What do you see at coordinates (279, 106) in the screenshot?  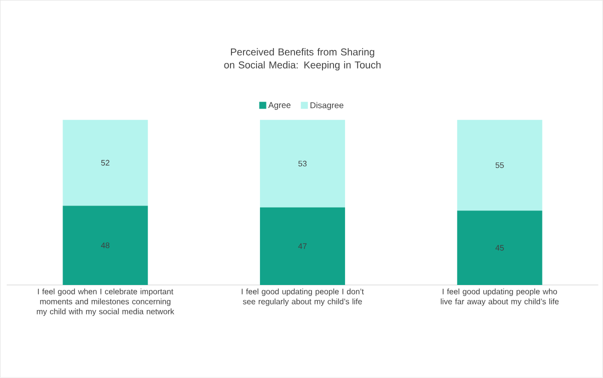 I see `legend-label: Agree` at bounding box center [279, 106].